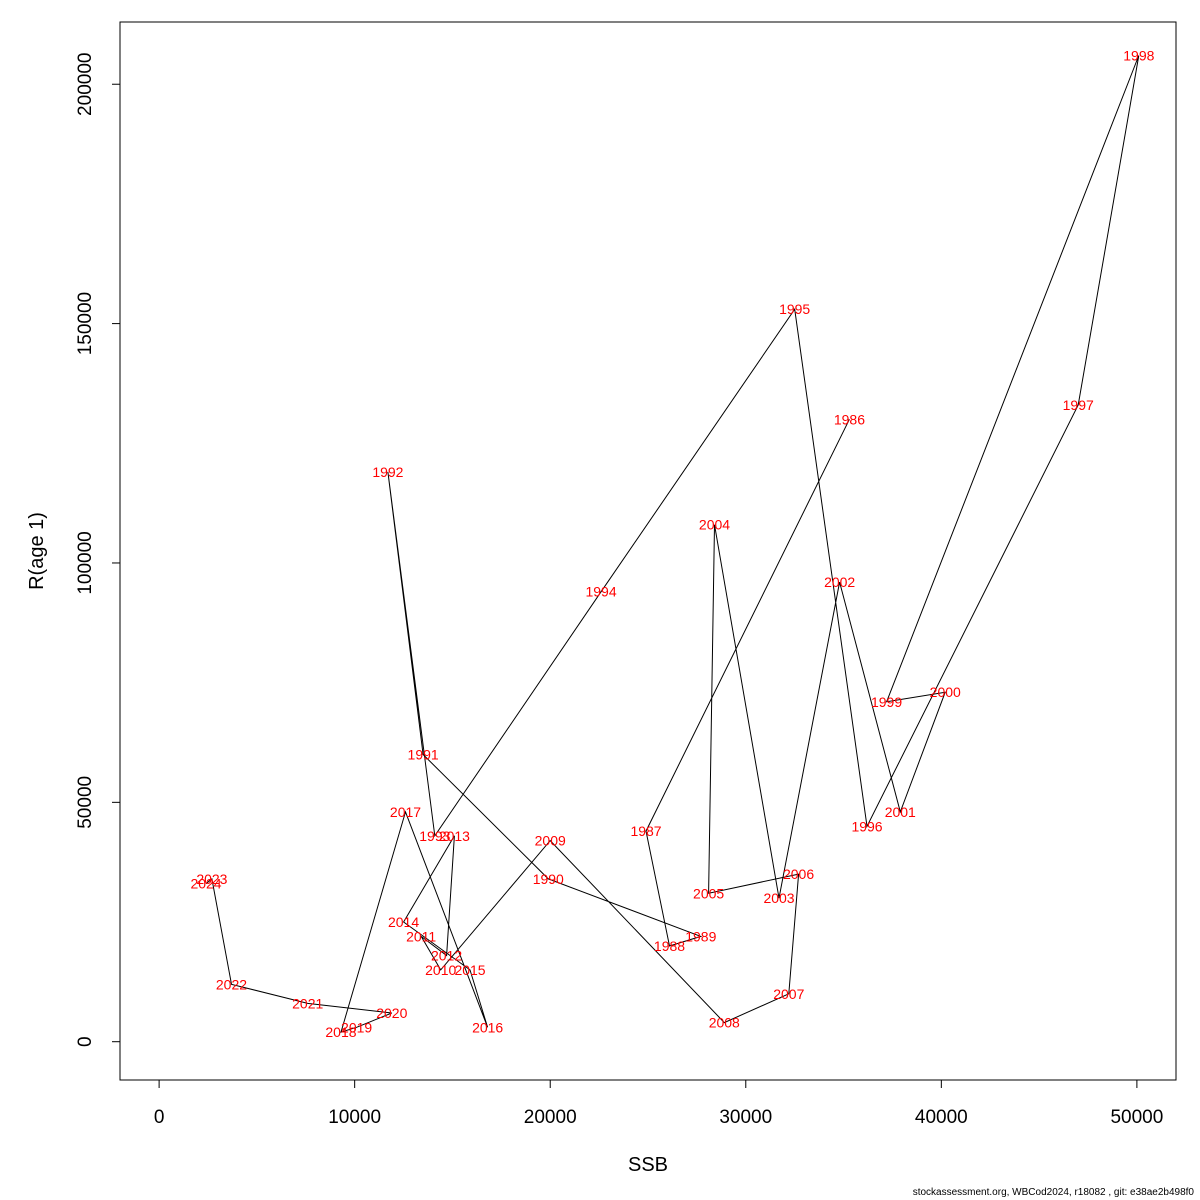 The height and width of the screenshot is (1200, 1200). I want to click on year-label-2004: 2004, so click(714, 525).